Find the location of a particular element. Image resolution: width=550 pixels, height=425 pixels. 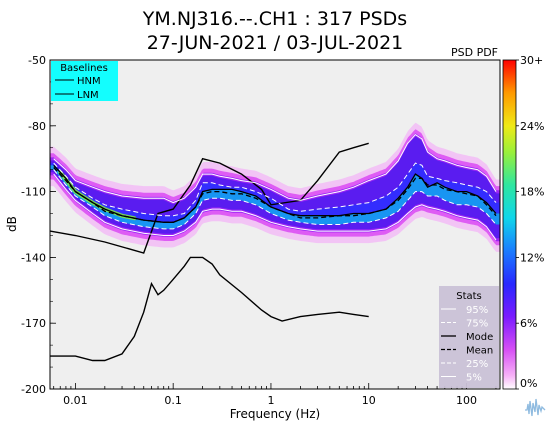

stats-95pct-line is located at coordinates (275, 168).